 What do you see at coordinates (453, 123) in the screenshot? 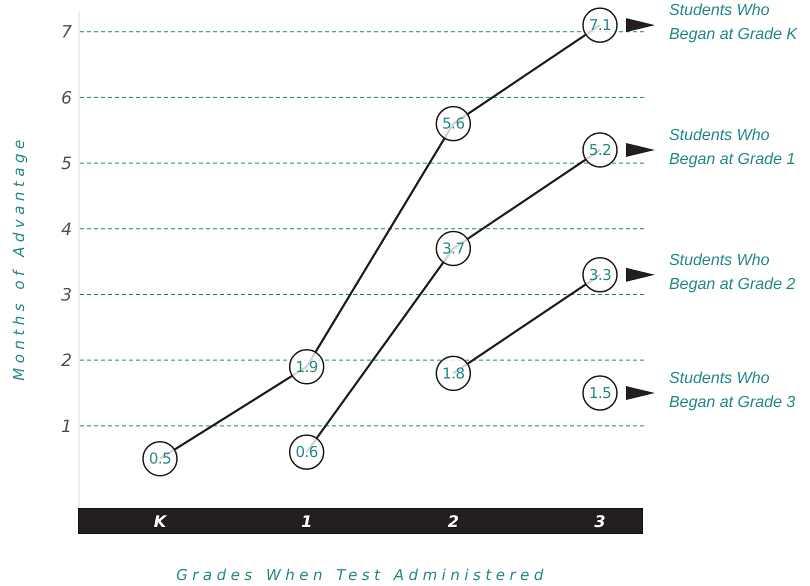
I see `data-label: 5.6` at bounding box center [453, 123].